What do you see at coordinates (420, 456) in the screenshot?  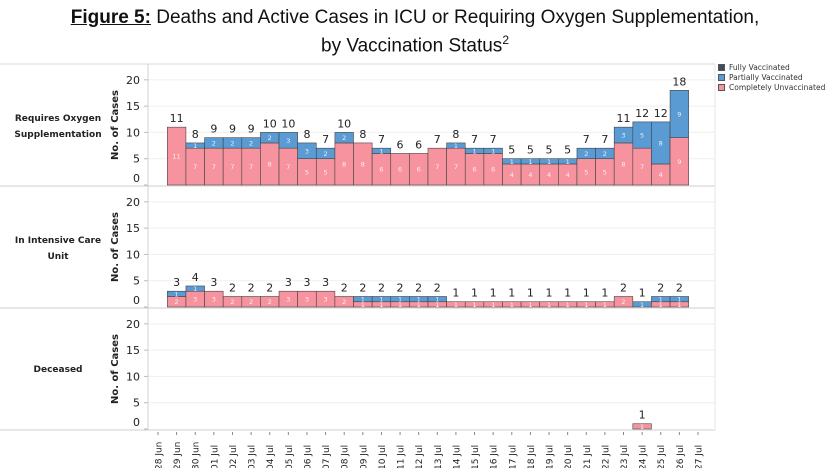 I see `x-tick-label: 12 Jul` at bounding box center [420, 456].